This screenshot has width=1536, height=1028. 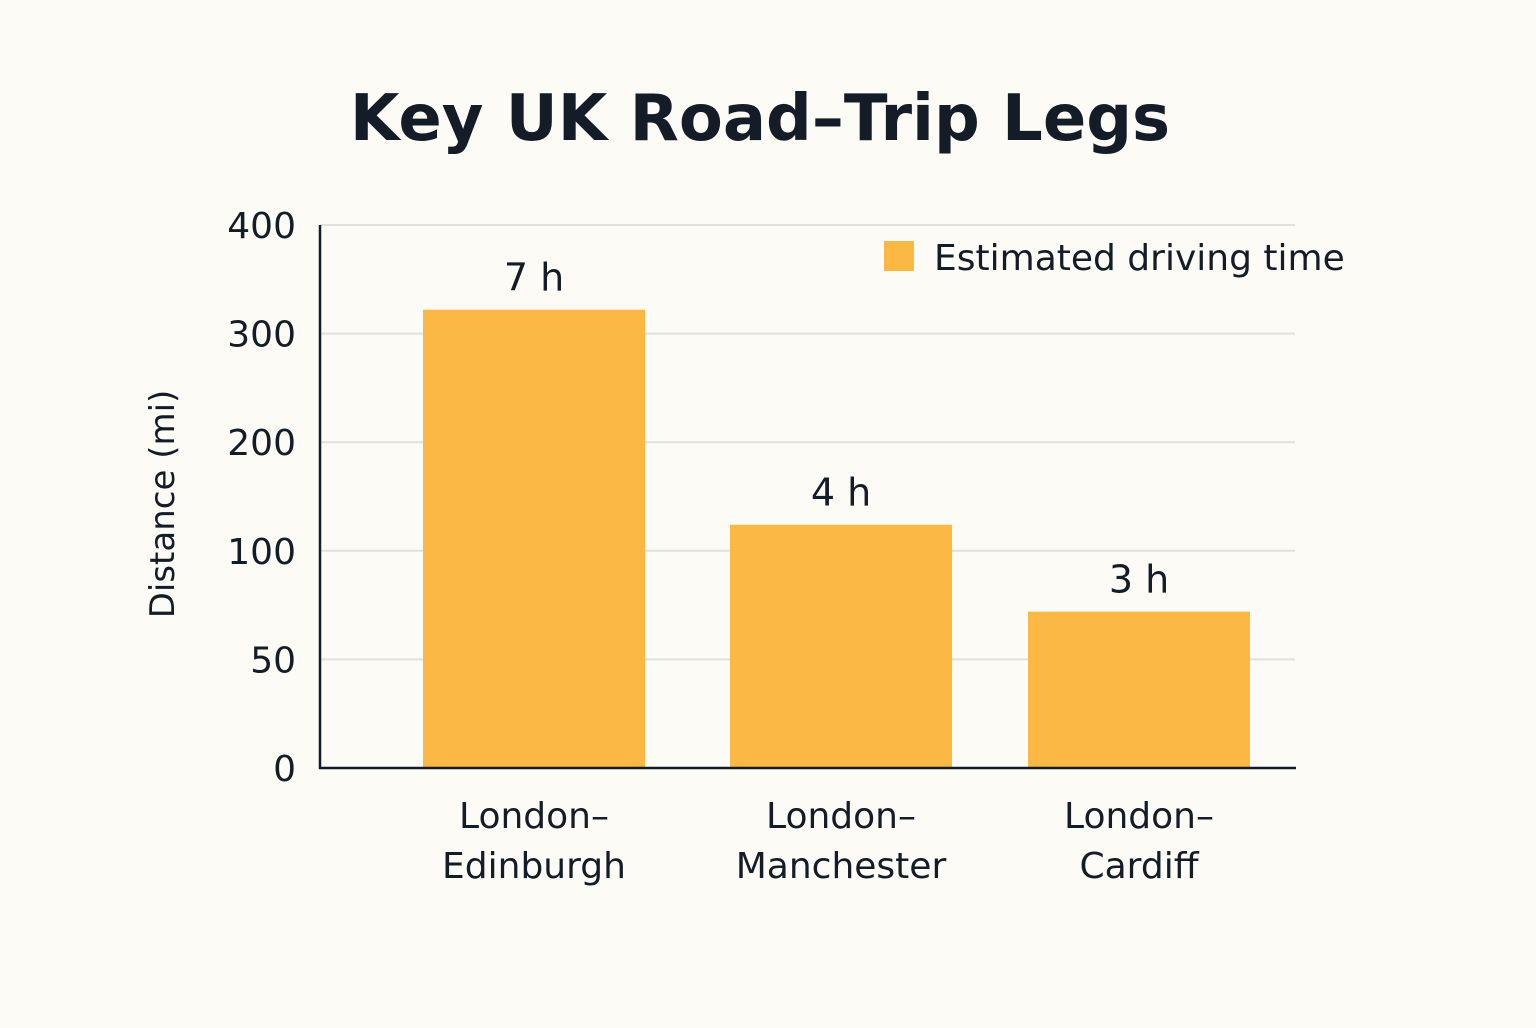 What do you see at coordinates (1139, 580) in the screenshot?
I see `bar-data-label: 3 h` at bounding box center [1139, 580].